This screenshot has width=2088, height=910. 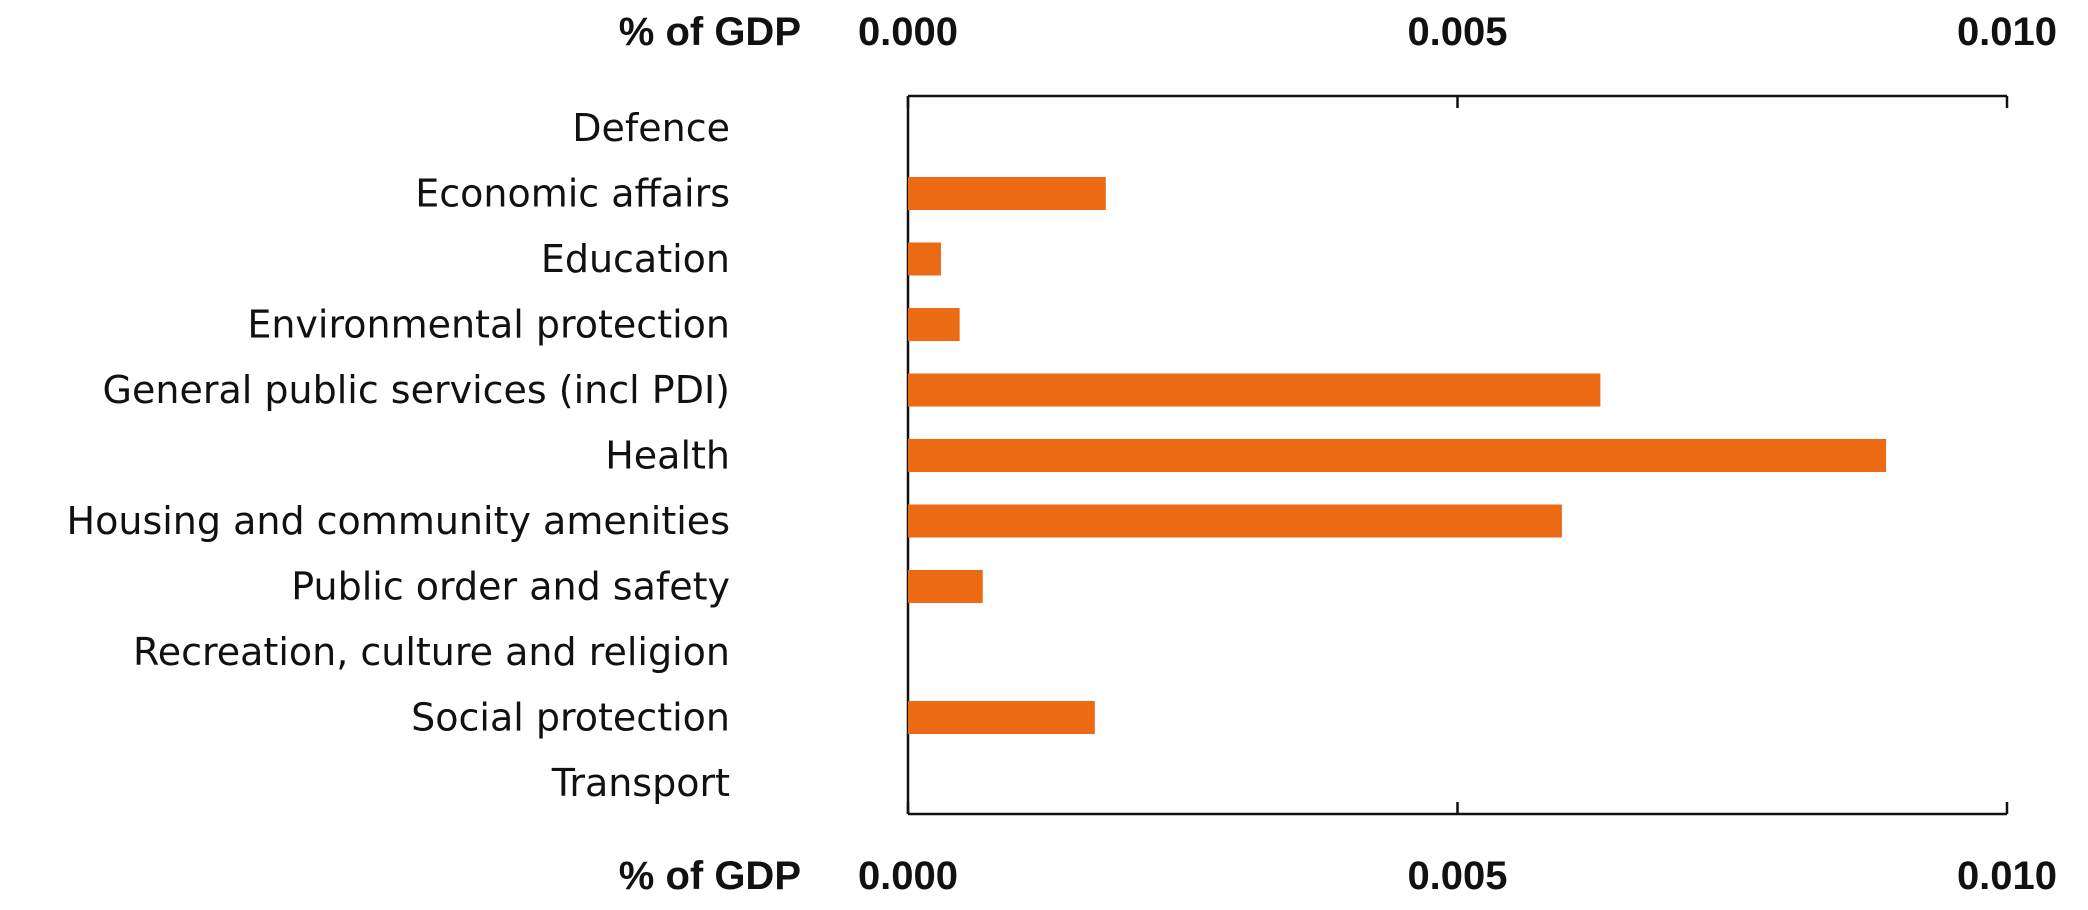 I want to click on top-tick-labels: 0.000 0.005 0.010, so click(x=1457, y=32).